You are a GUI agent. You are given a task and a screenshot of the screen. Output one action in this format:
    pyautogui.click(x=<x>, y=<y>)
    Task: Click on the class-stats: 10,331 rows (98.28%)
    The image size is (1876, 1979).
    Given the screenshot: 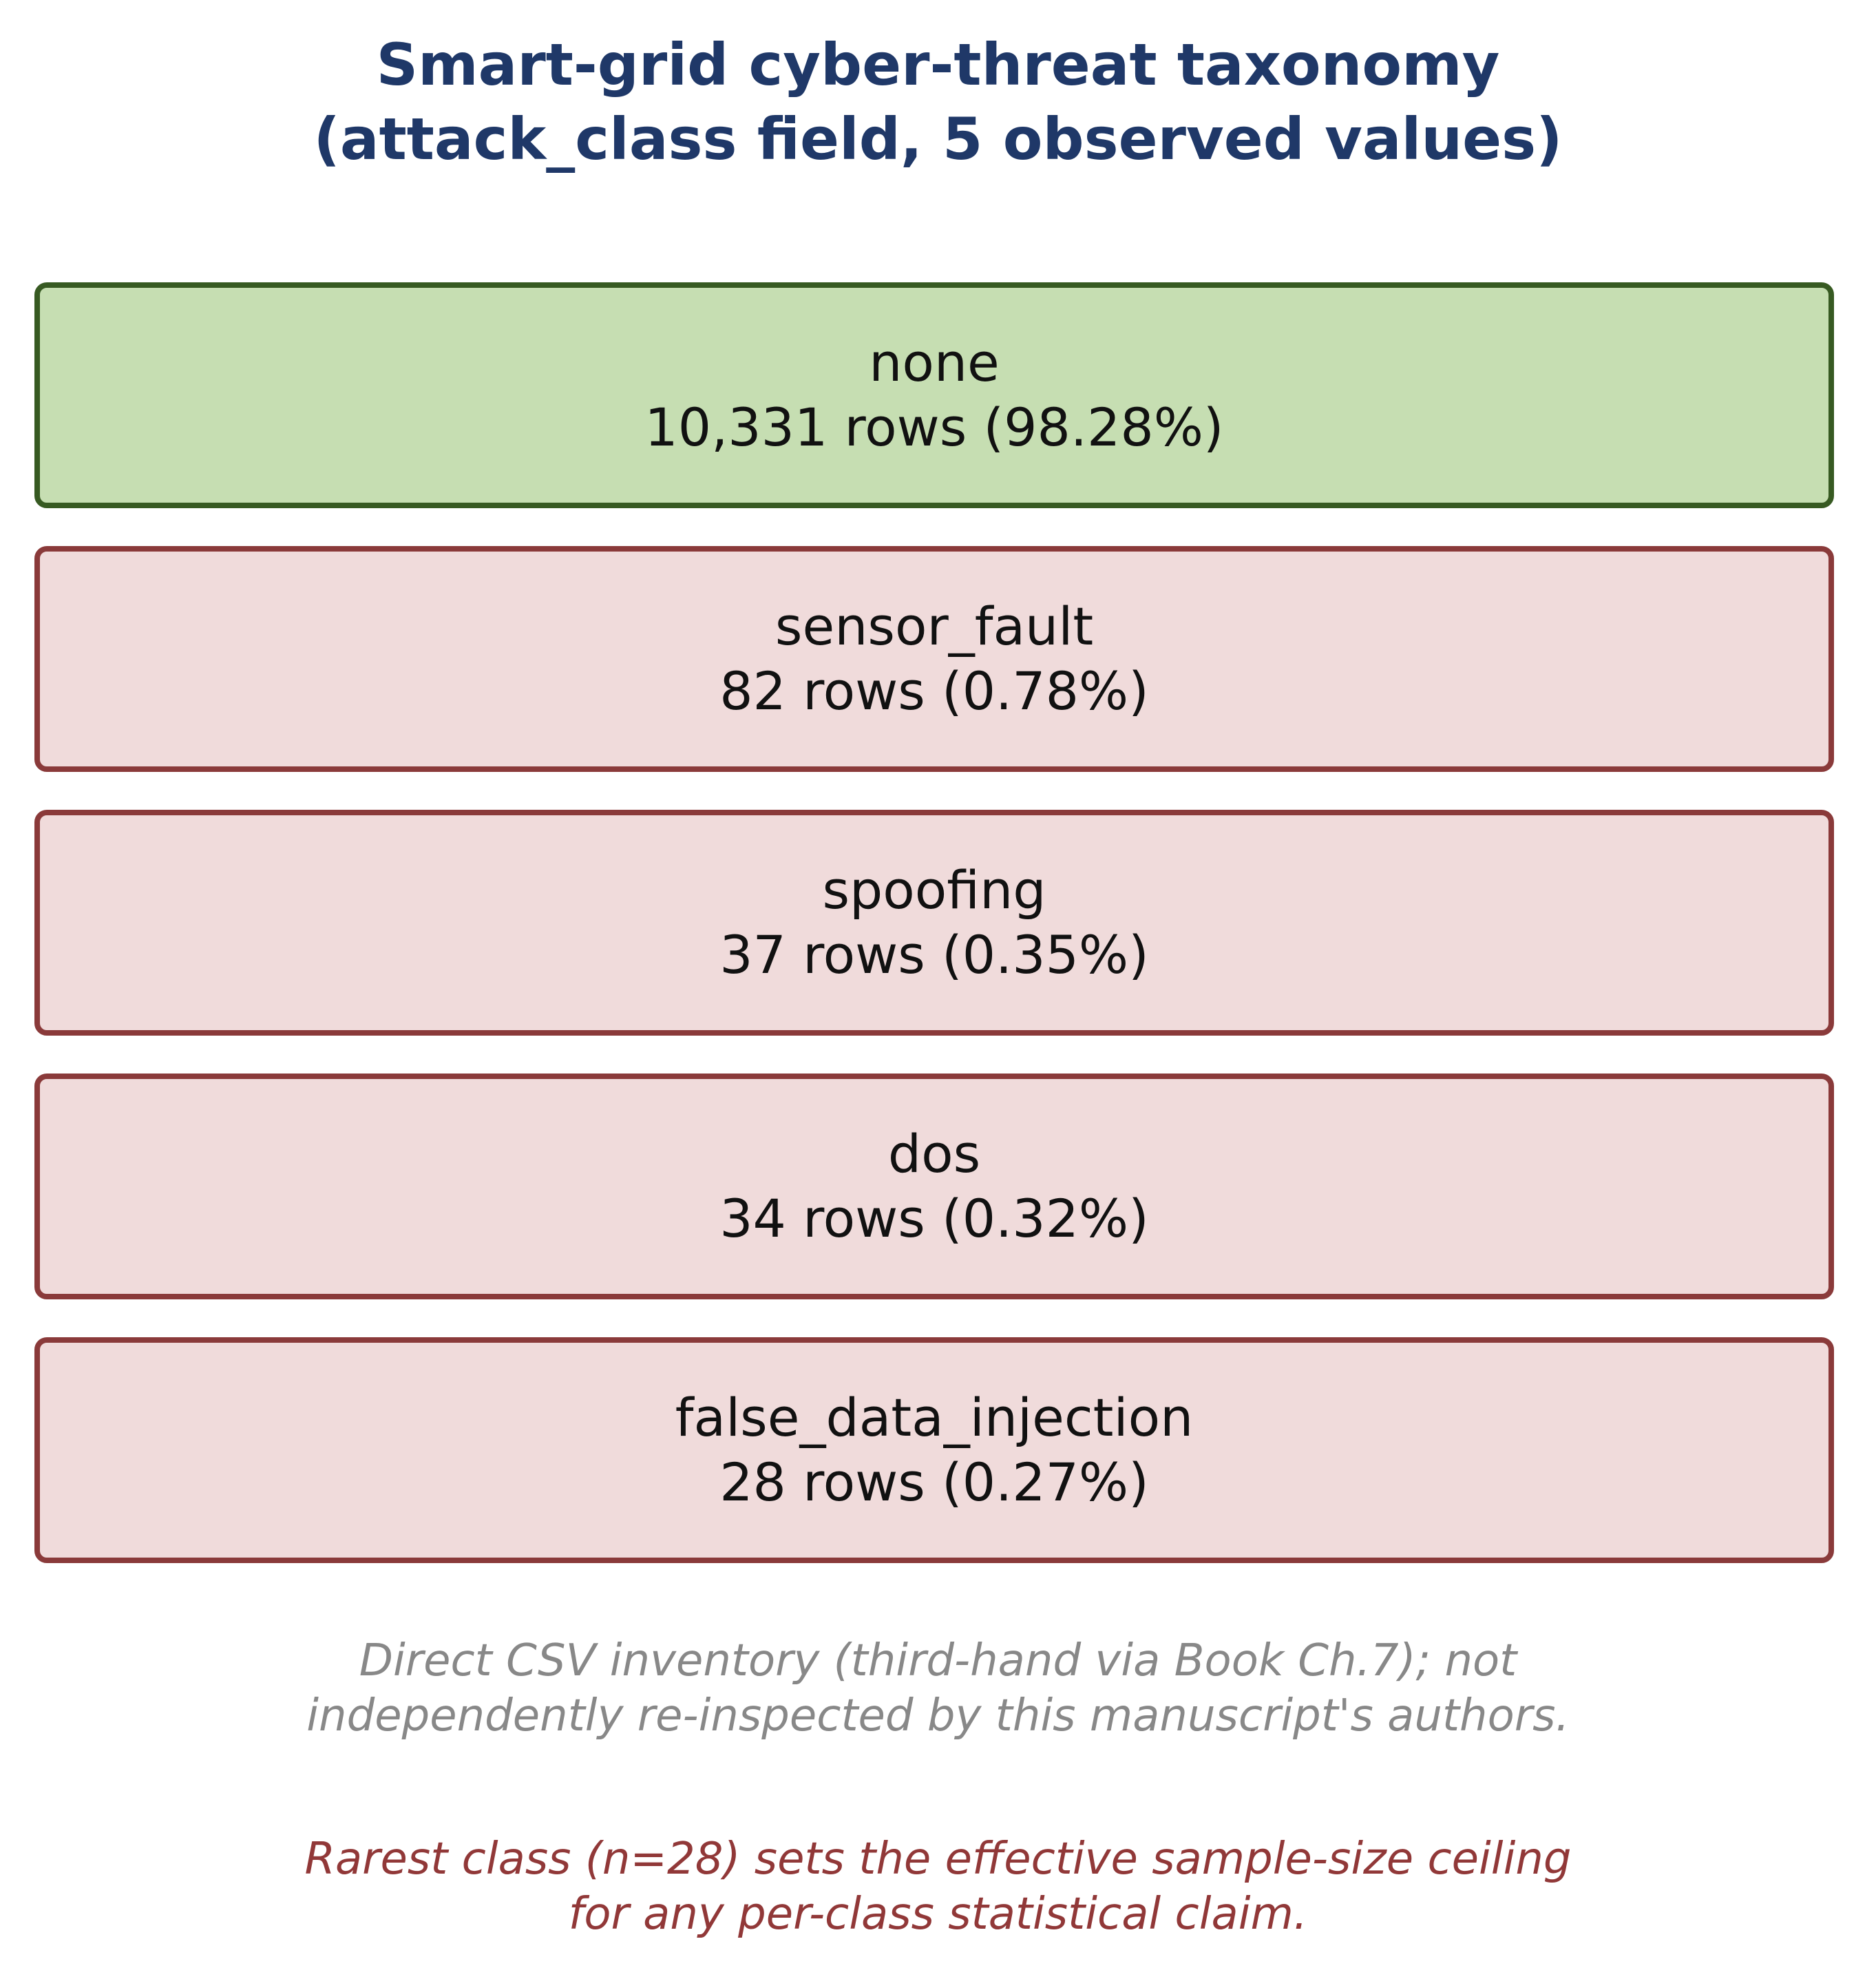 What is the action you would take?
    pyautogui.click(x=934, y=427)
    